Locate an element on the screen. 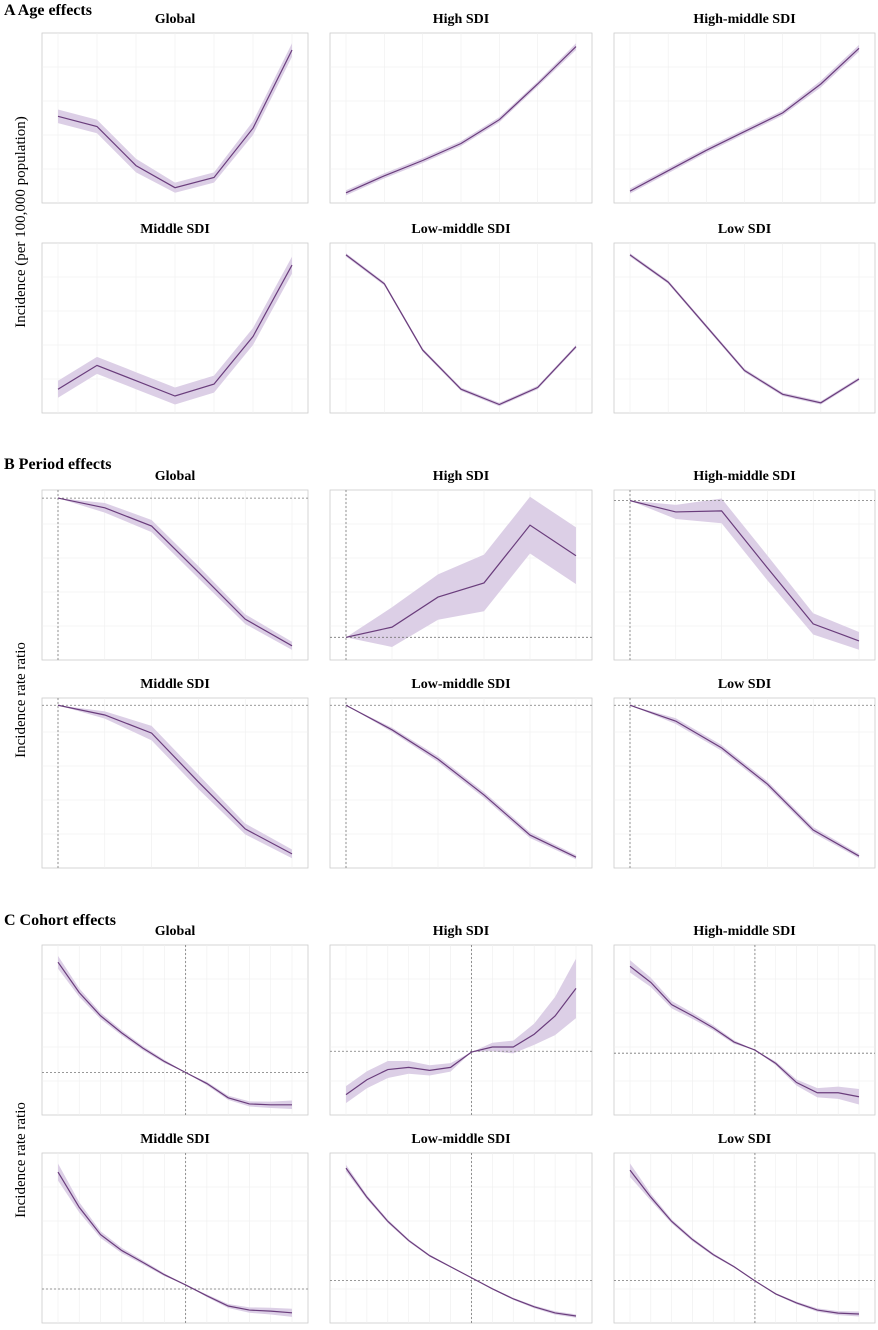 The height and width of the screenshot is (1330, 878). y-axis-label: Incidence (per 100,000 population) is located at coordinates (21, 222).